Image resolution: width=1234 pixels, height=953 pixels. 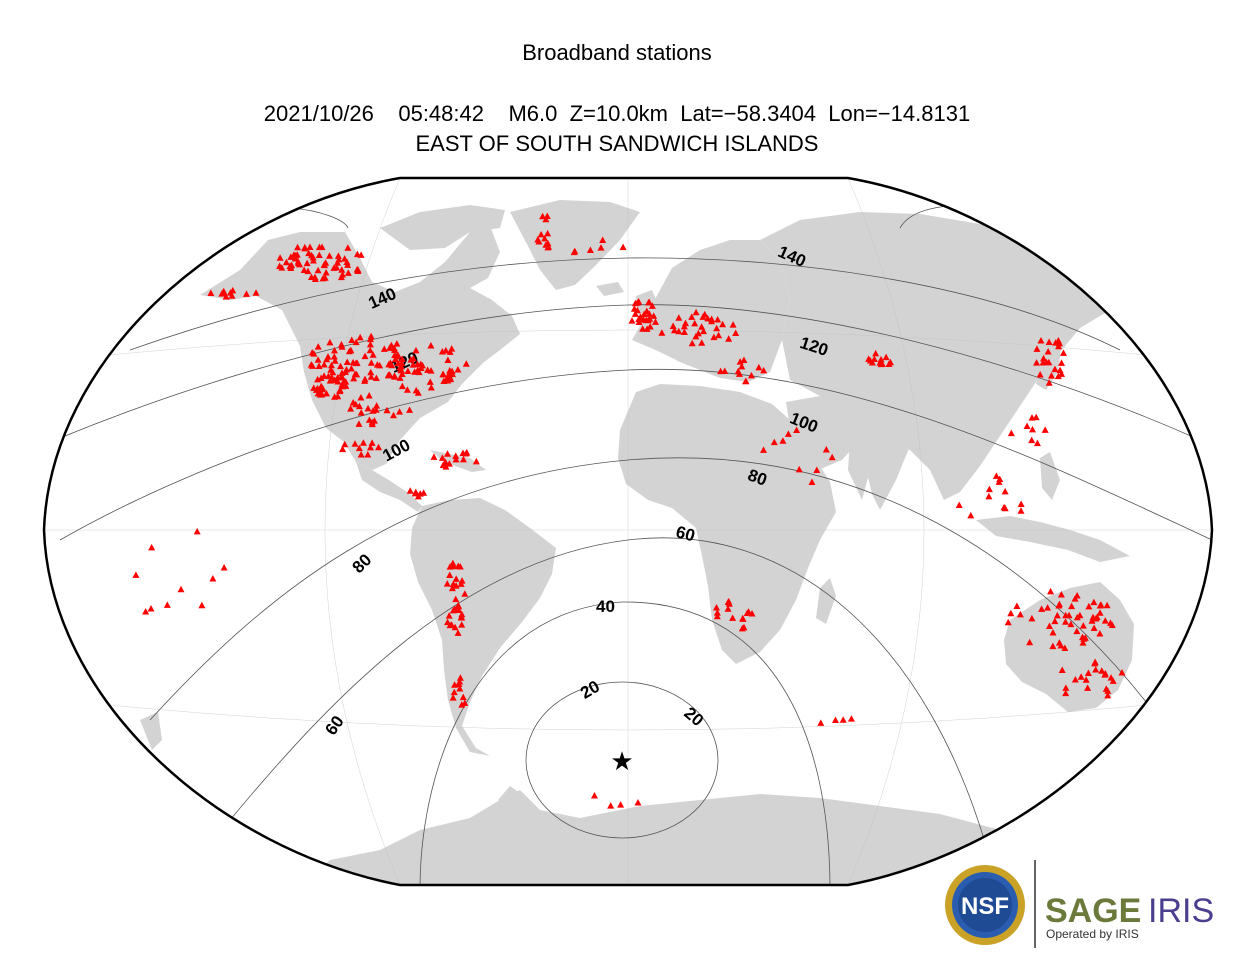 I want to click on land-antarctic-peninsula, so click(x=511, y=799).